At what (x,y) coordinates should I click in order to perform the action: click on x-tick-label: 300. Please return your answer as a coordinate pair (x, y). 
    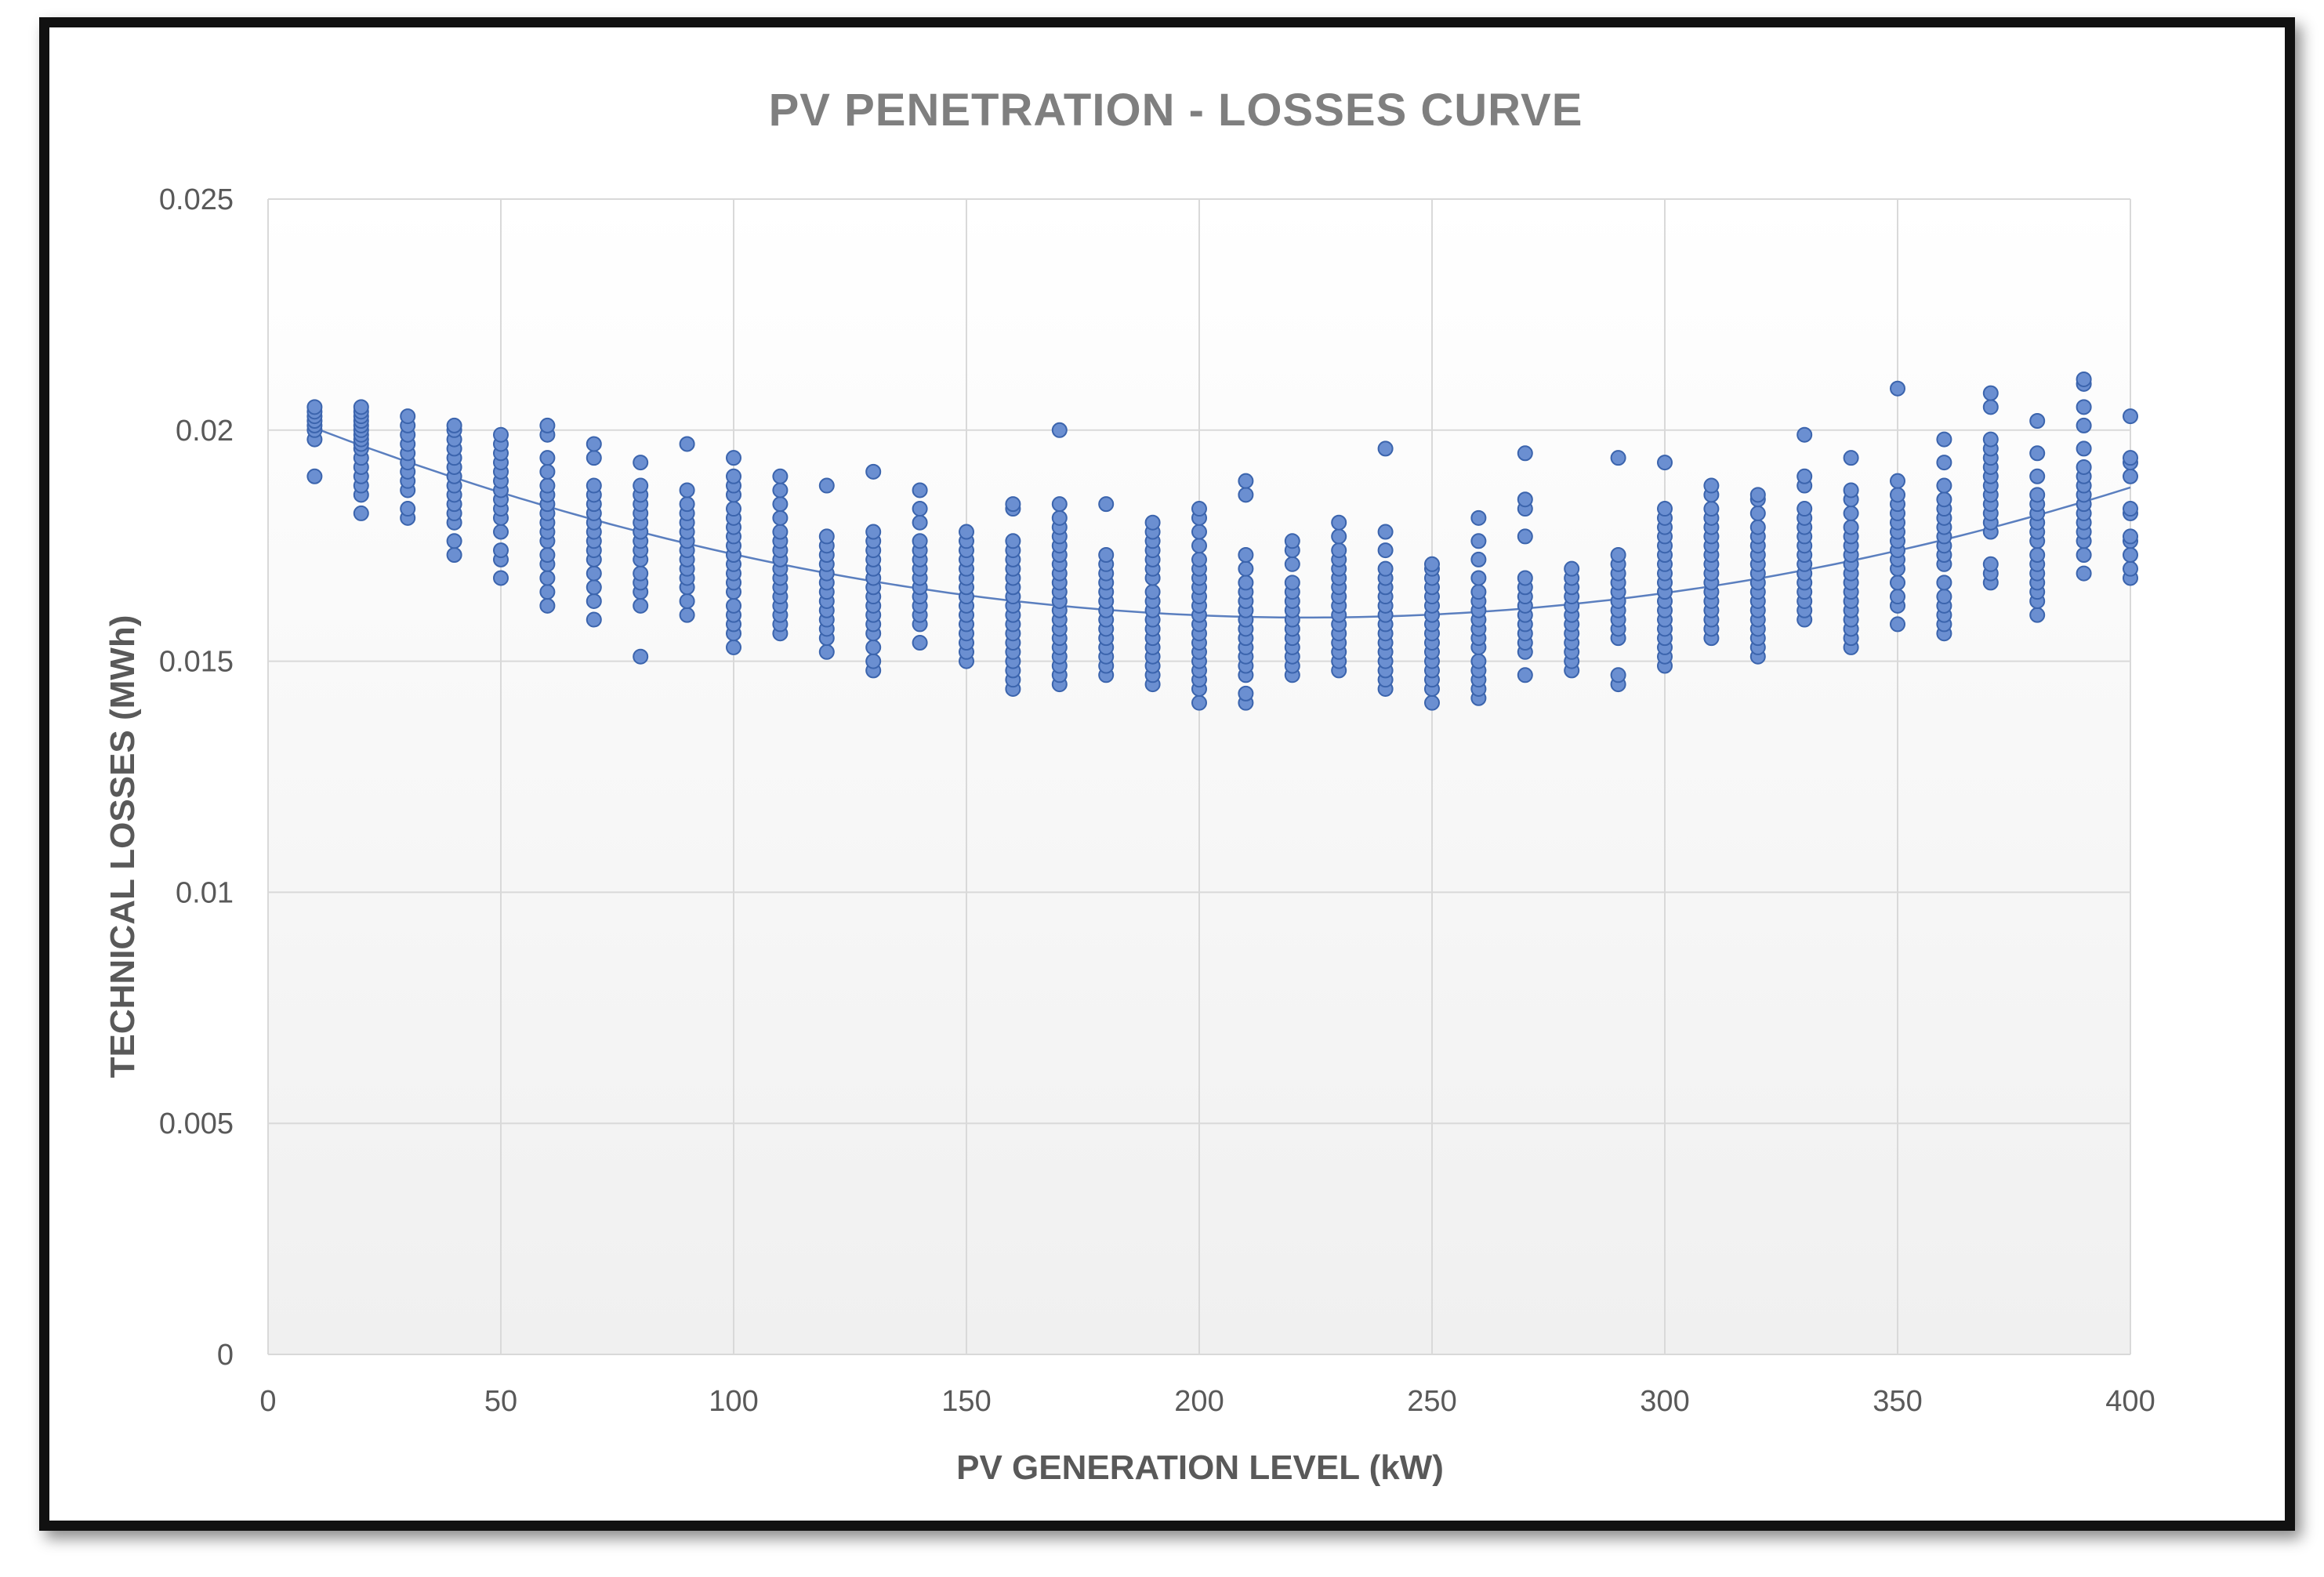
    Looking at the image, I should click on (1664, 1401).